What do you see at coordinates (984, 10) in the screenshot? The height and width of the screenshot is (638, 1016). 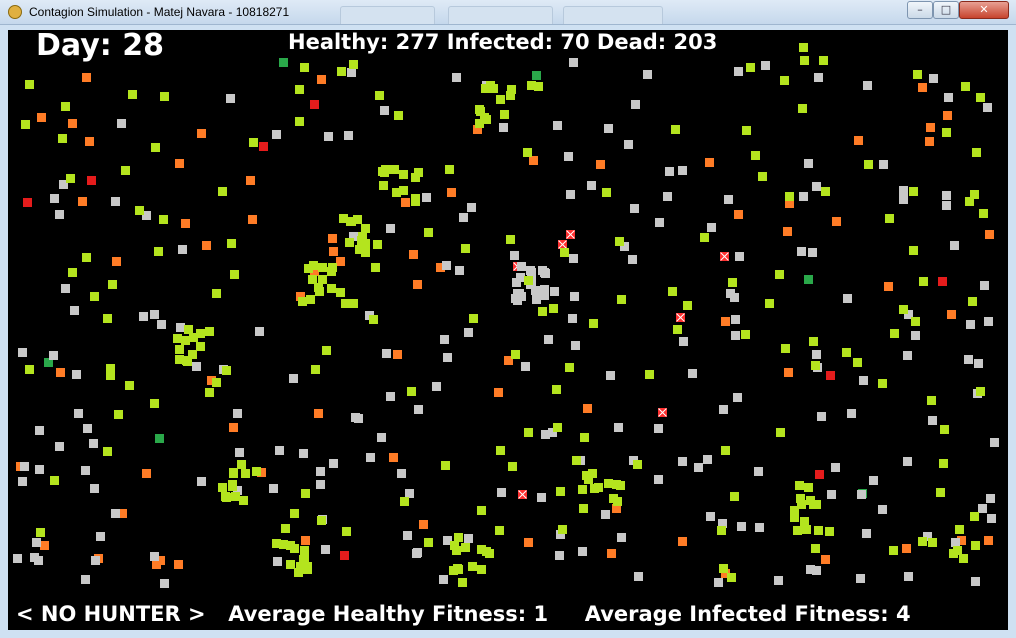 I see `close-button: ✕` at bounding box center [984, 10].